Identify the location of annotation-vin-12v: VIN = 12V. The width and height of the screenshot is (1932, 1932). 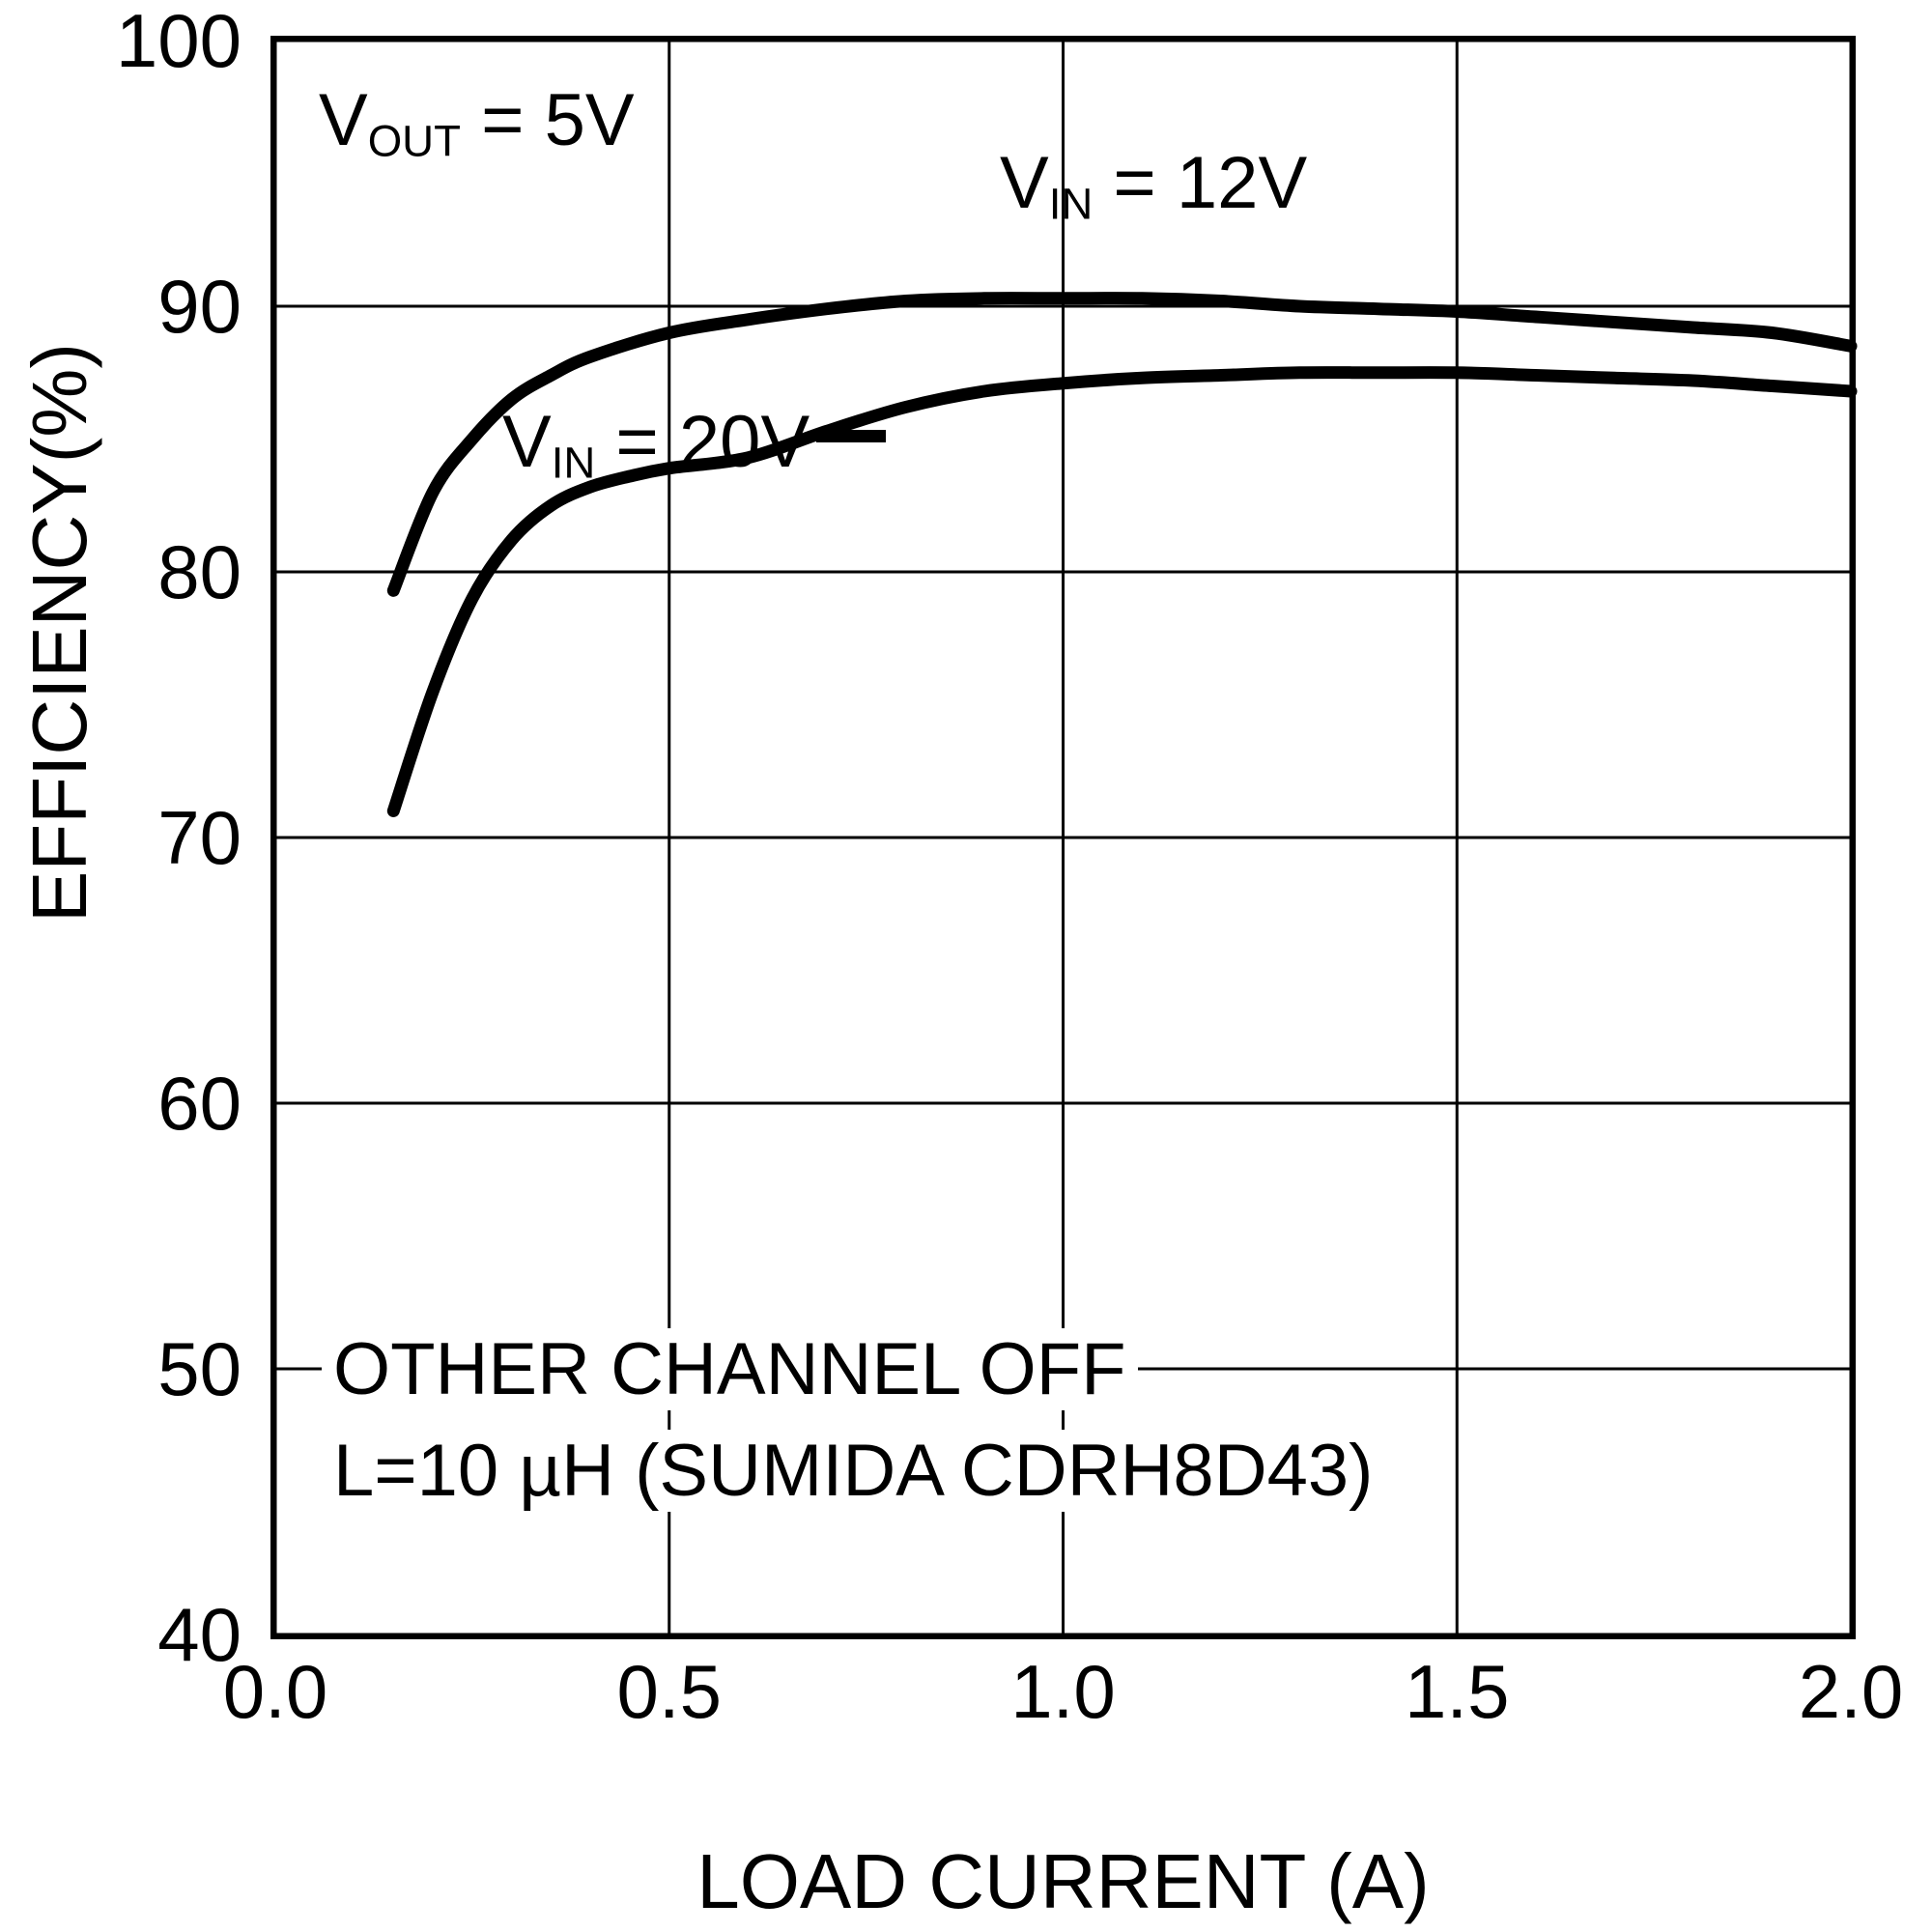
(1153, 185).